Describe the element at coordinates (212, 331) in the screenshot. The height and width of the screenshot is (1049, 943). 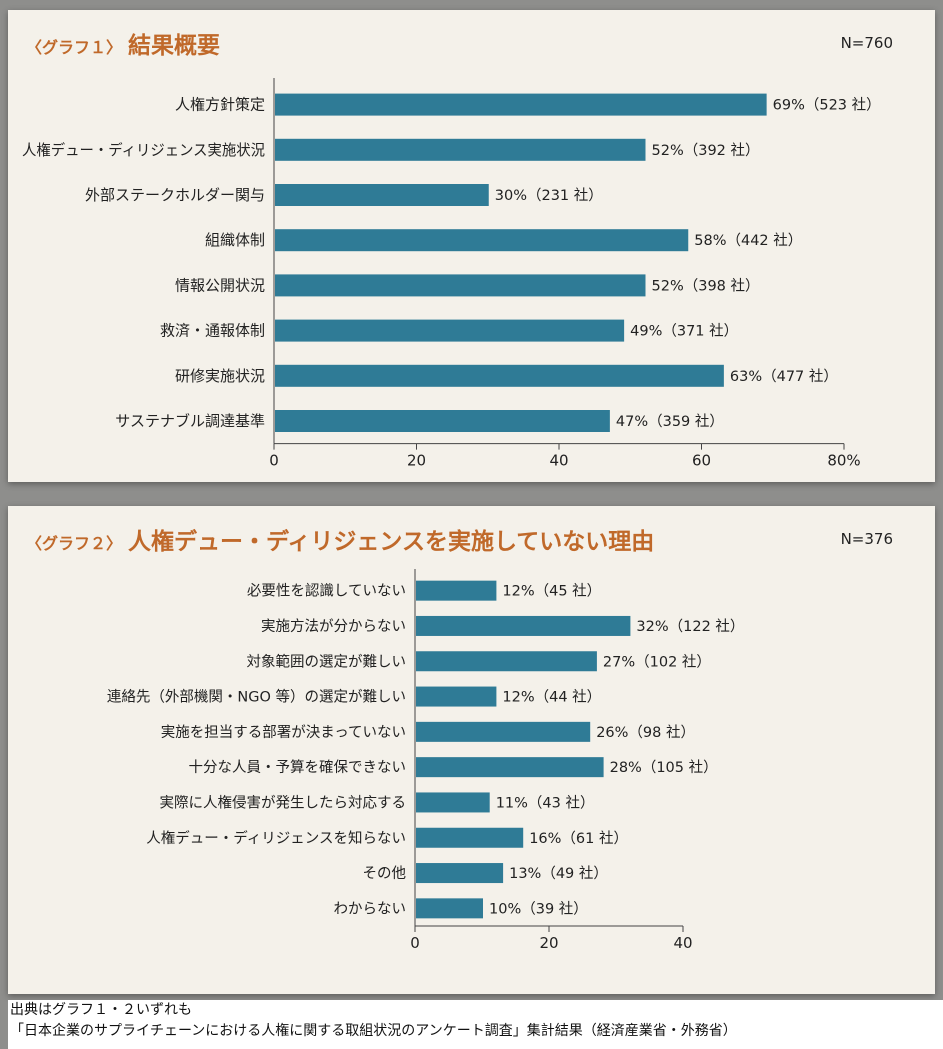
I see `chart-0-category-label: 救済・通報体制` at that location.